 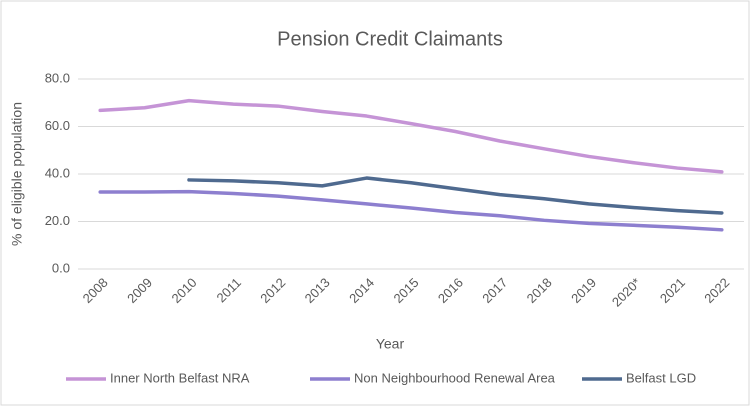 What do you see at coordinates (180, 377) in the screenshot?
I see `legend-label: Inner North Belfast NRA` at bounding box center [180, 377].